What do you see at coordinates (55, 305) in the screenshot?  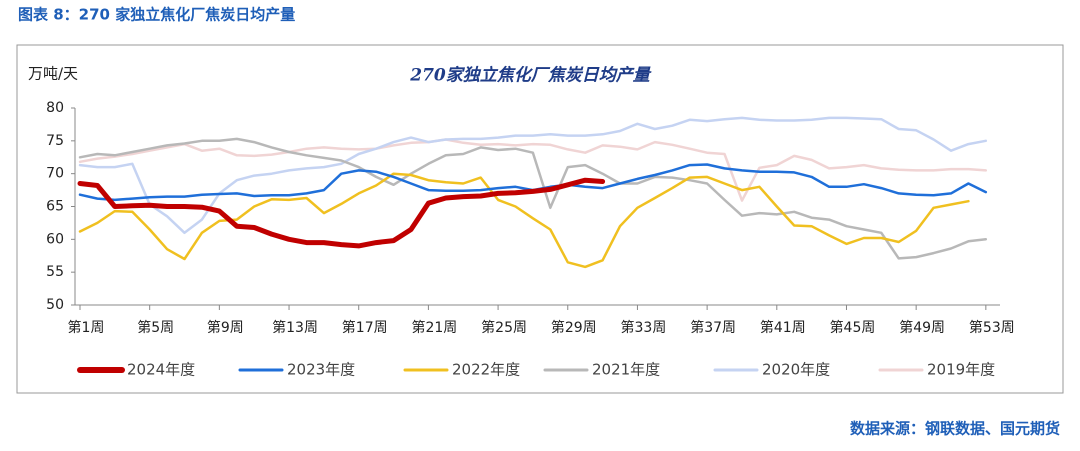 I see `y-tick-label: 50` at bounding box center [55, 305].